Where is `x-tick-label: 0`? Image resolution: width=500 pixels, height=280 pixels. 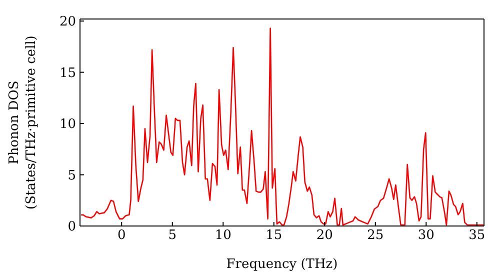
x-tick-label: 0 is located at coordinates (121, 236).